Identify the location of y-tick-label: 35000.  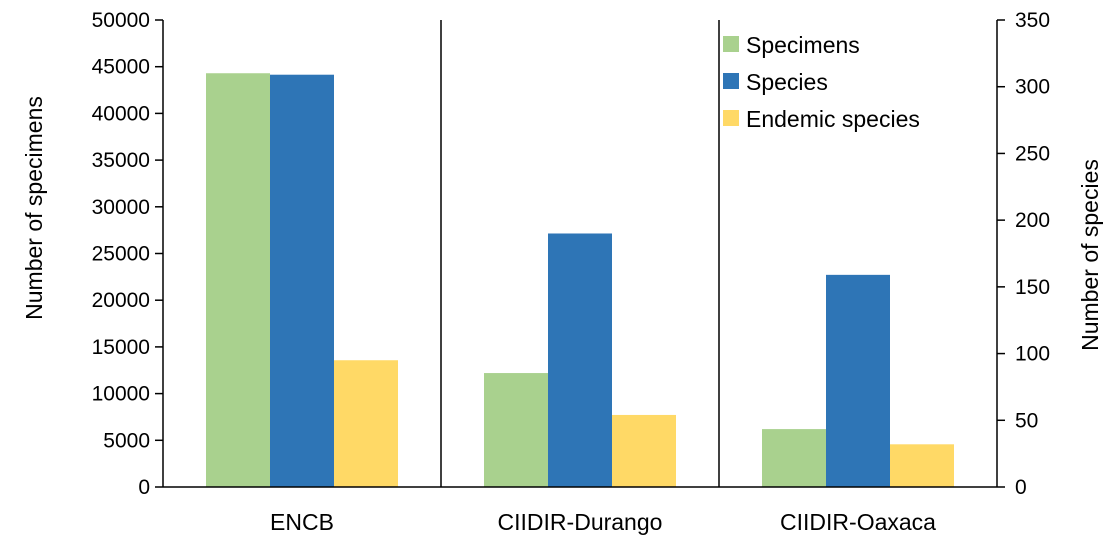
(121, 160).